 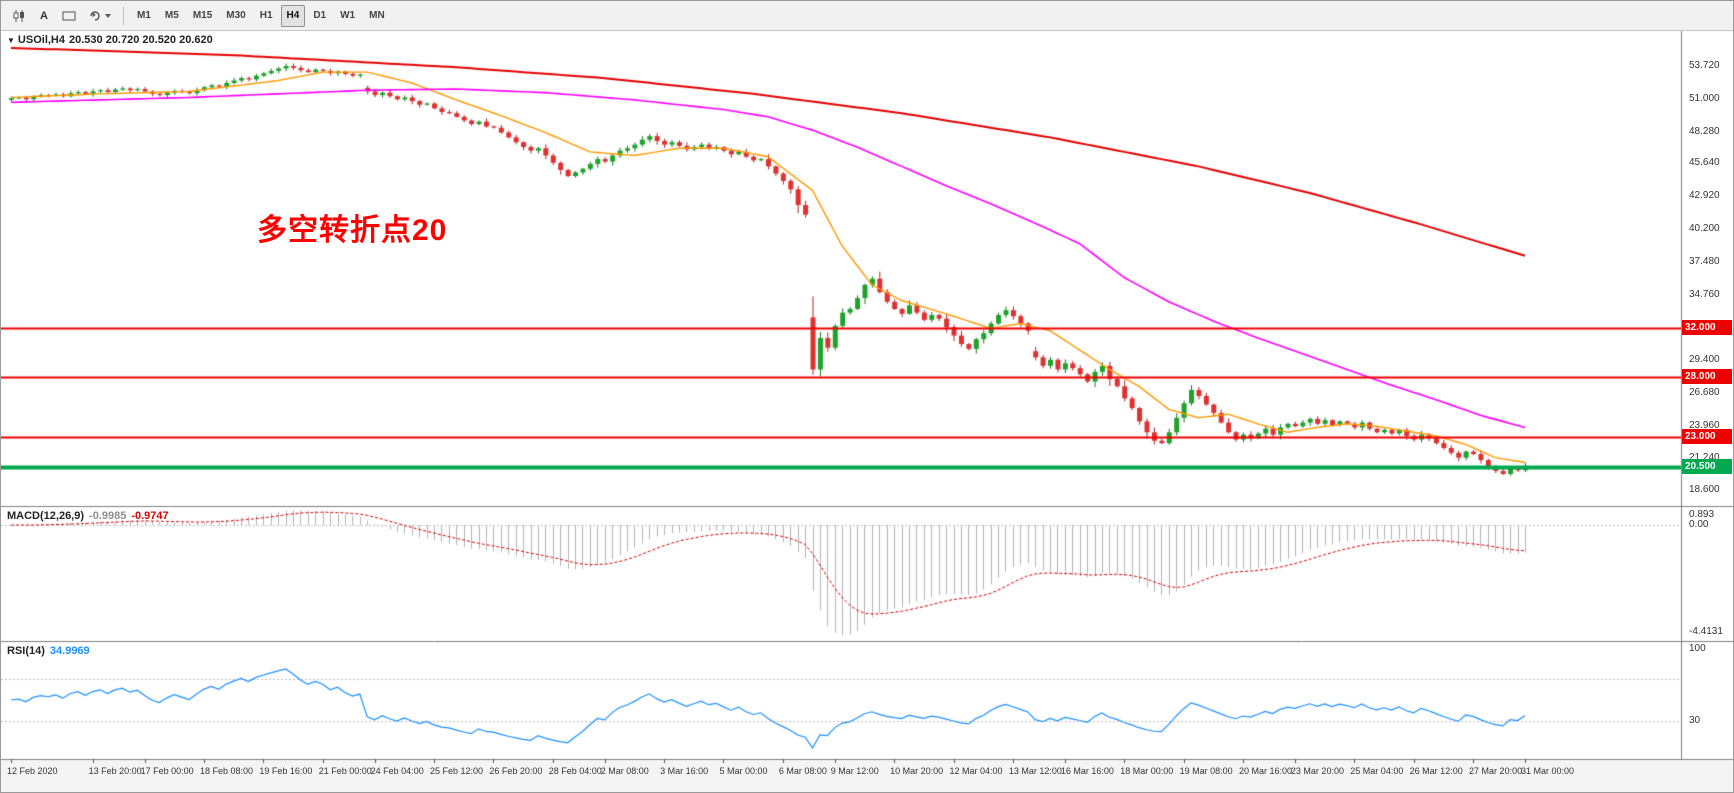 What do you see at coordinates (44, 16) in the screenshot?
I see `text-tool-button: A` at bounding box center [44, 16].